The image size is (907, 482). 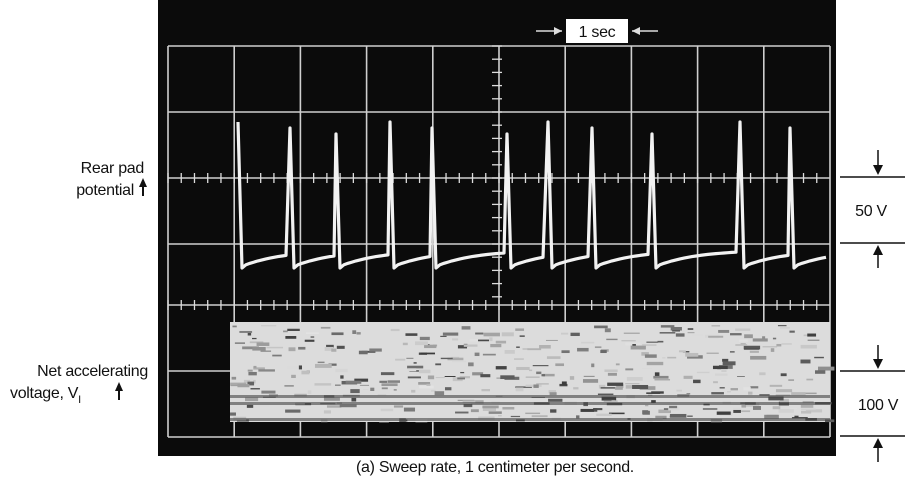 What do you see at coordinates (872, 306) in the screenshot?
I see `scale-bracket` at bounding box center [872, 306].